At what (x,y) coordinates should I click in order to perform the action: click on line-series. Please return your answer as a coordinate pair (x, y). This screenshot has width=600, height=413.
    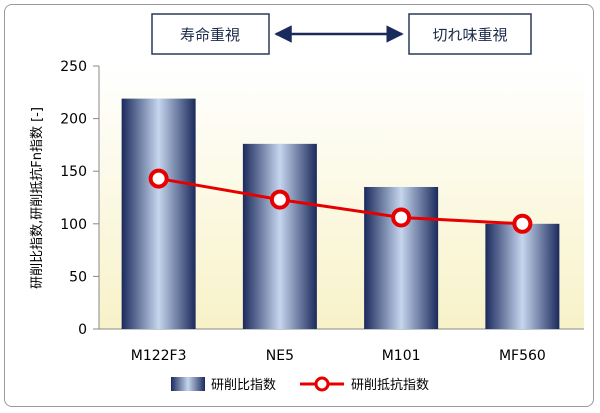
    Looking at the image, I should click on (340, 201).